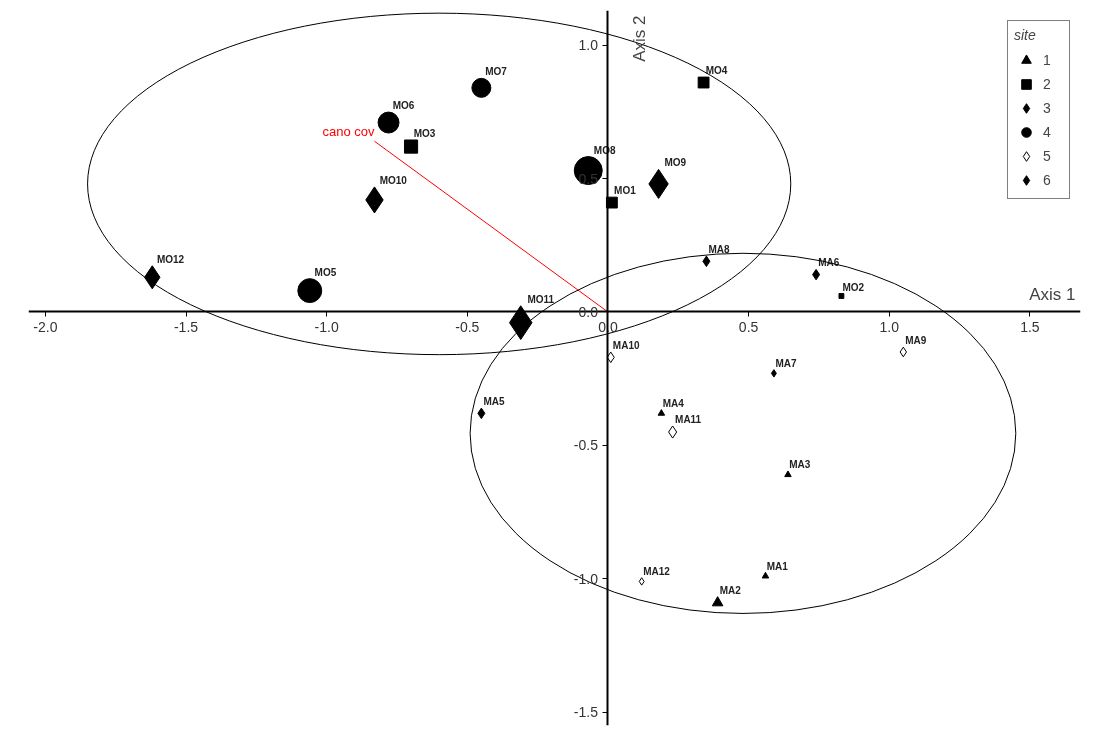 The image size is (1097, 742). I want to click on x-tick-label: -0.5, so click(467, 326).